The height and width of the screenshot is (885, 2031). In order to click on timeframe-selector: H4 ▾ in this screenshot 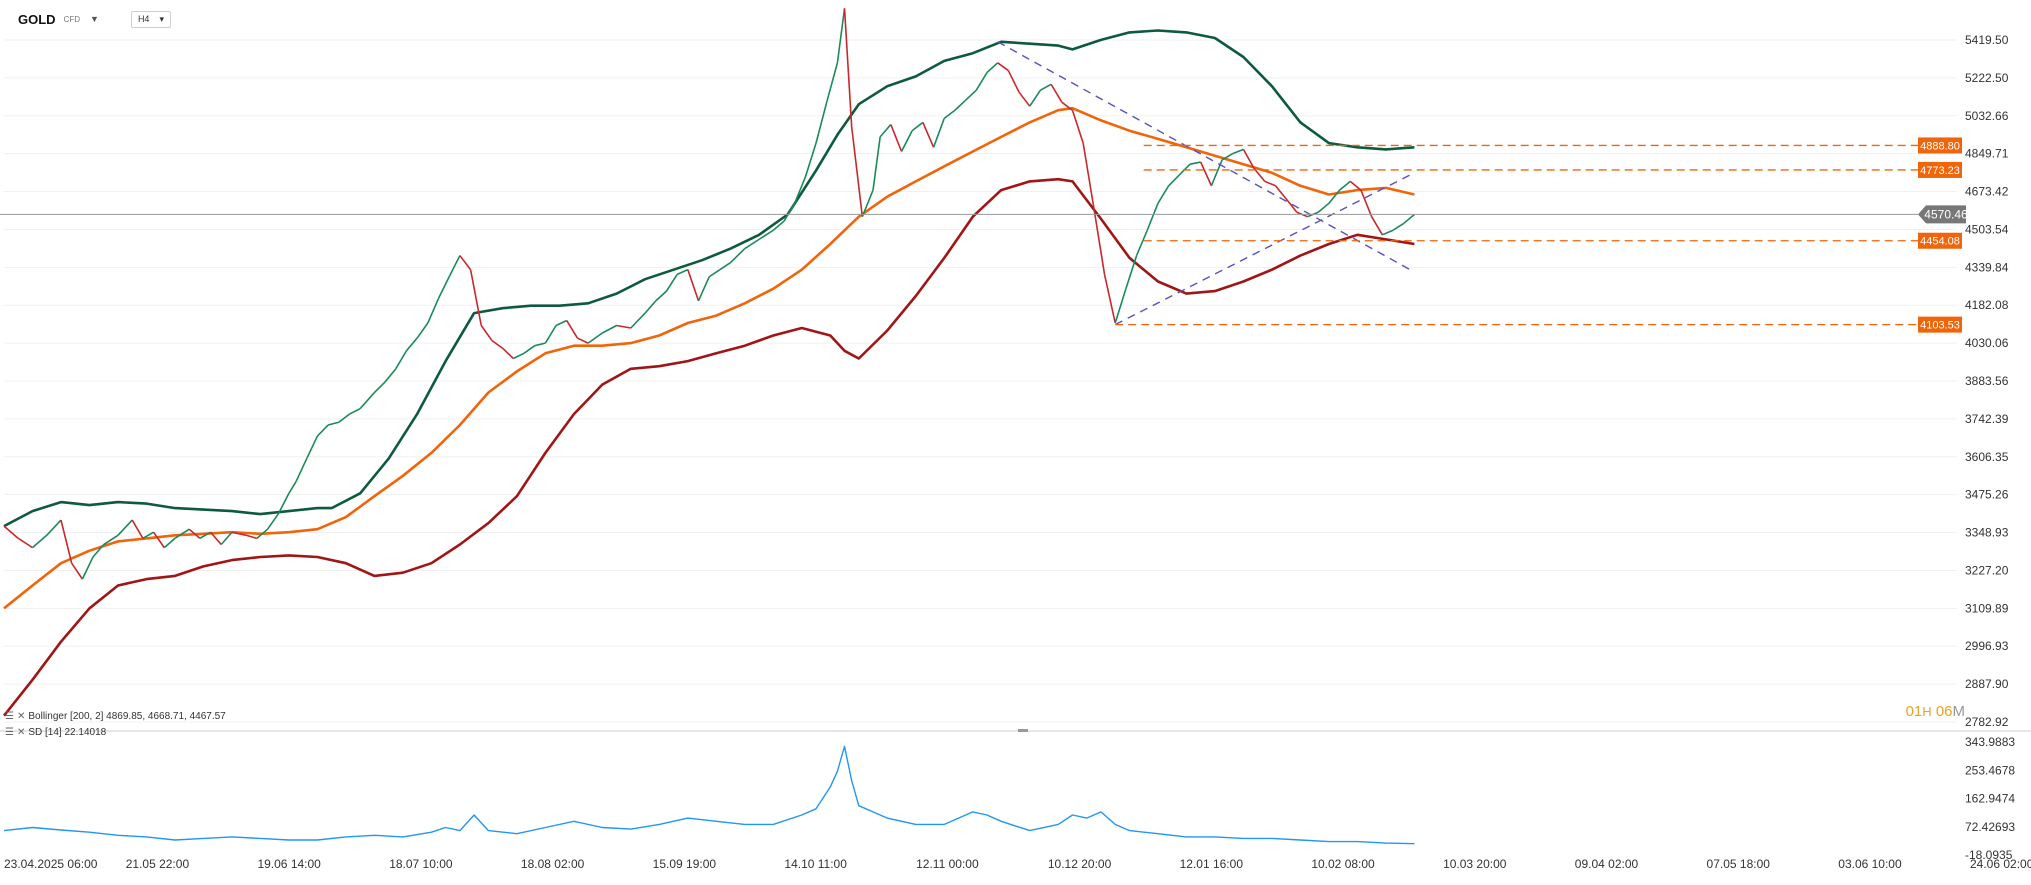, I will do `click(150, 19)`.